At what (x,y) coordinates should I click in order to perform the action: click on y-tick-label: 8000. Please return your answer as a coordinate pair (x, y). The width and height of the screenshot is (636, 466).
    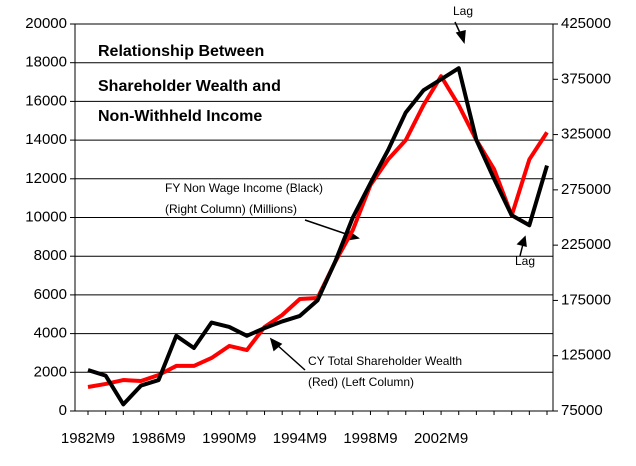
    Looking at the image, I should click on (50, 255).